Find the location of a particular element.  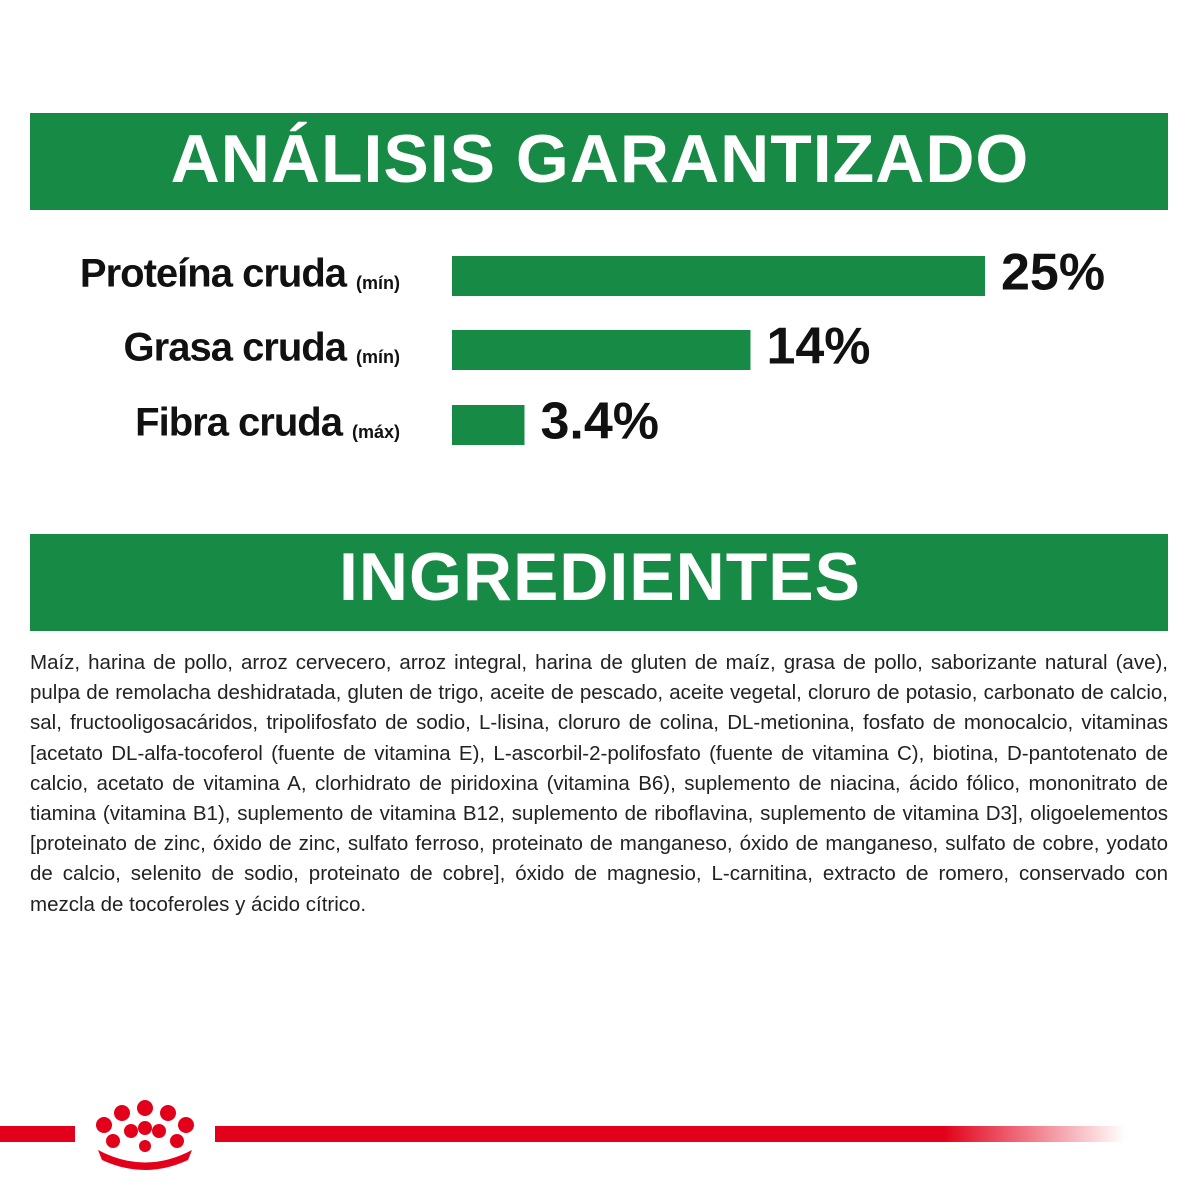

category-label: Fibra cruda is located at coordinates (239, 423).